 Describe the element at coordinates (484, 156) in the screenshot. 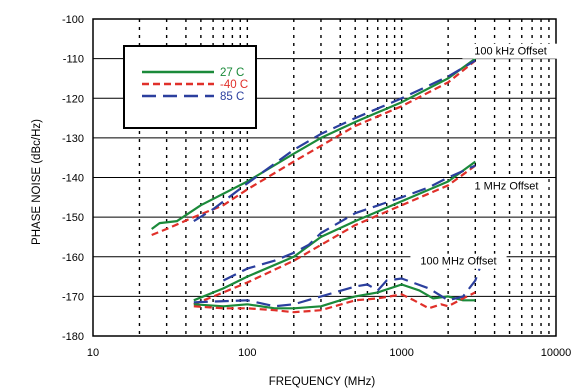

I see `offset-annotations: 100 kHz Offset 1 MHz Offset 100 MHz Offset` at that location.